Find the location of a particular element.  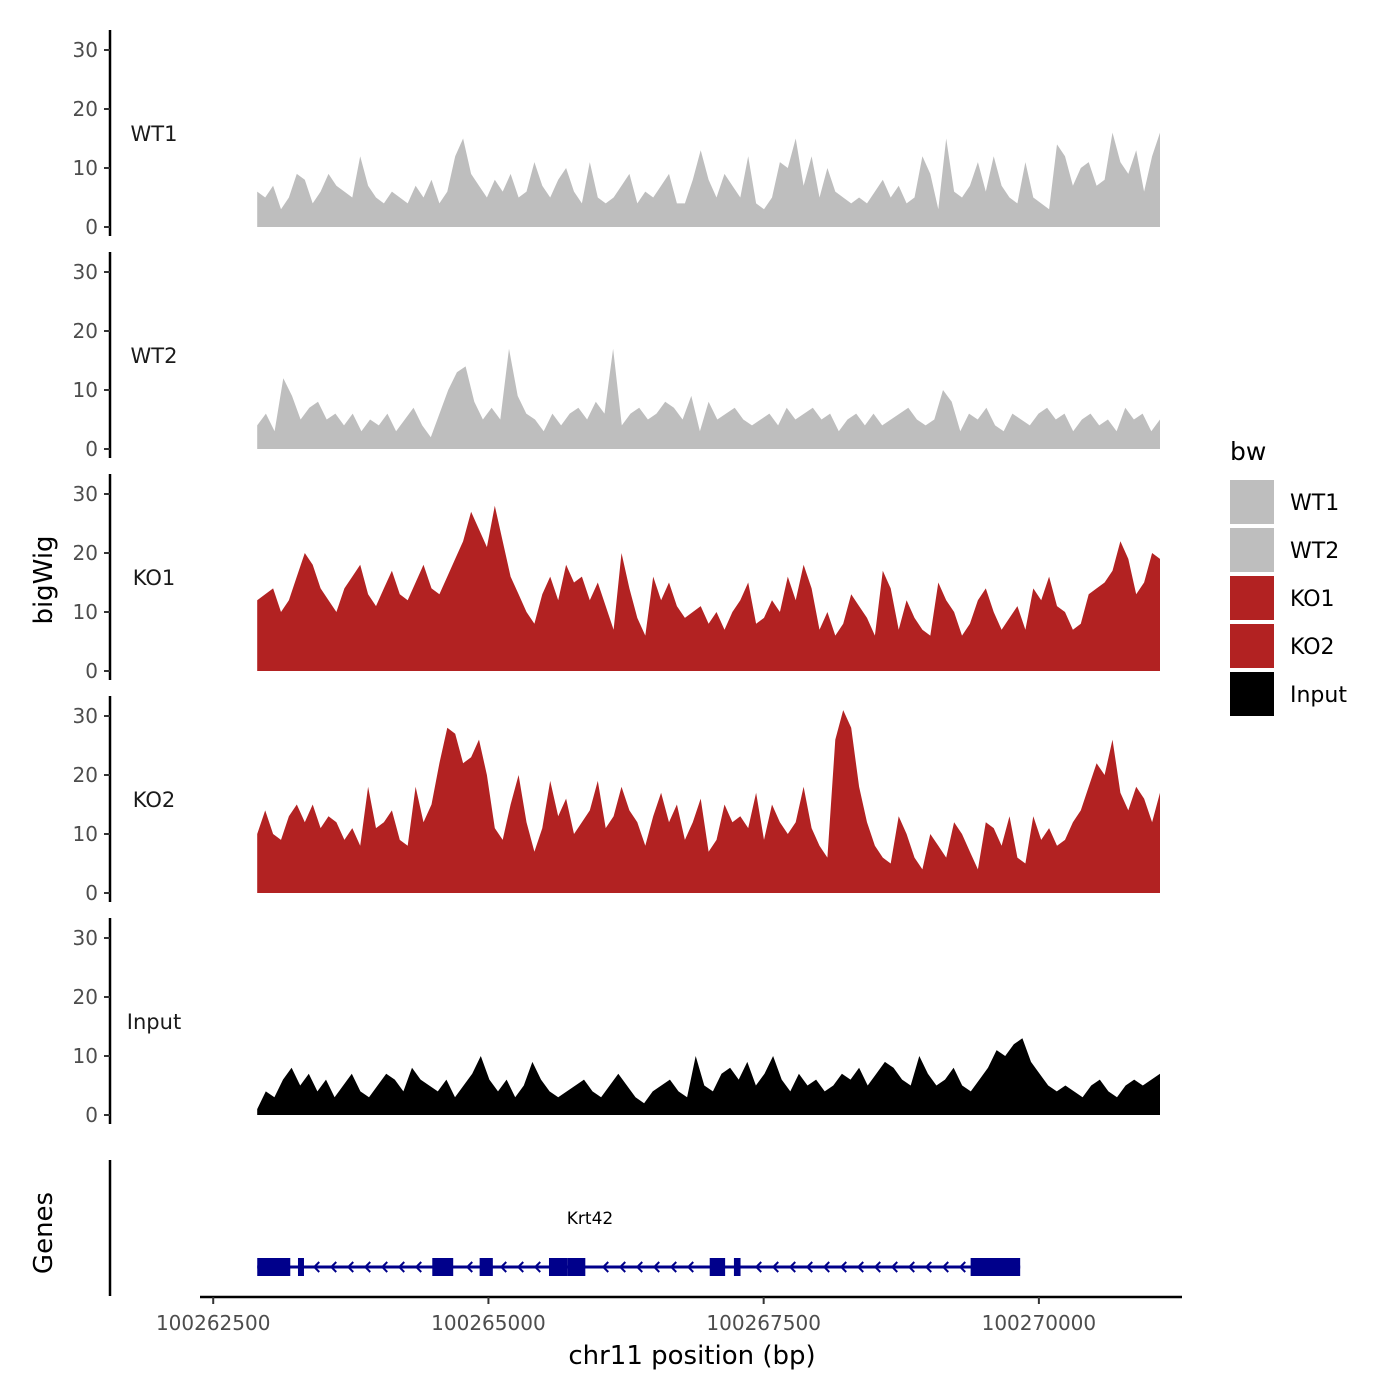

track-input: 0 10 20 30 Input is located at coordinates (616, 1022).